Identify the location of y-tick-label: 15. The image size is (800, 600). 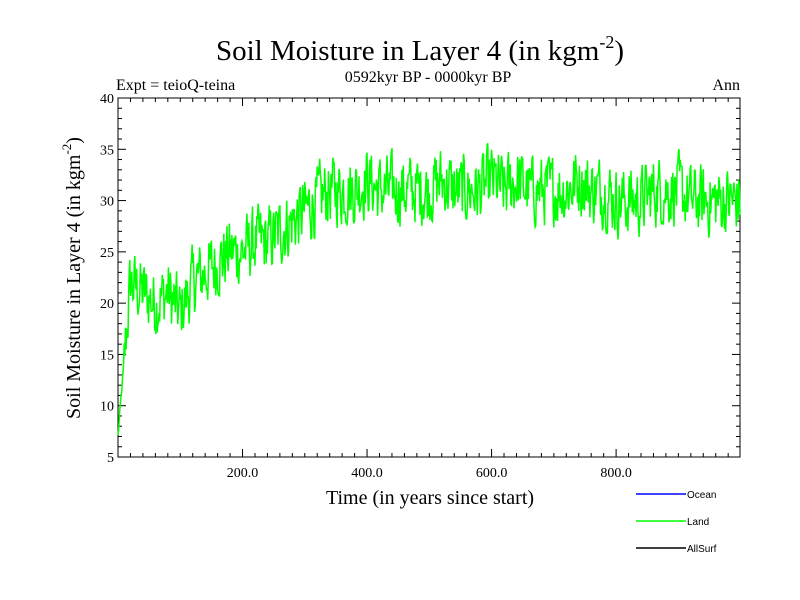
(107, 355).